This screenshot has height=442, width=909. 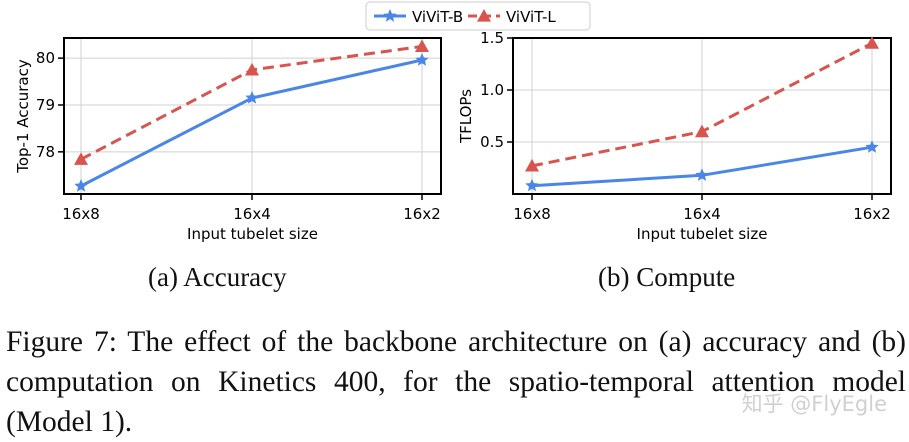 I want to click on legend-label: ViViT-L, so click(x=531, y=17).